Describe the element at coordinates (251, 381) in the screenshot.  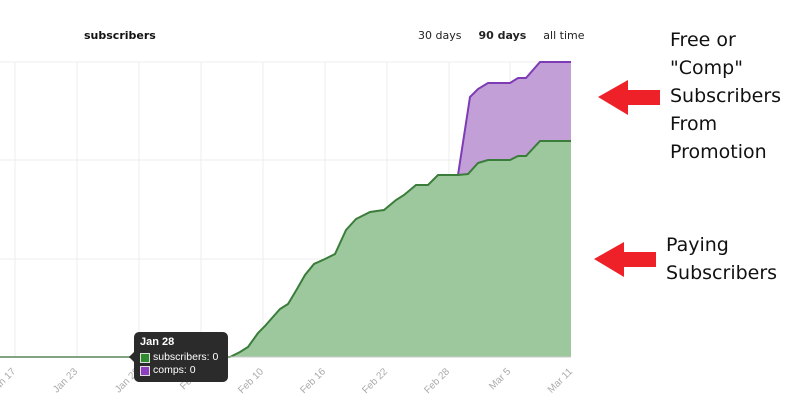
I see `x-label: Feb 10` at that location.